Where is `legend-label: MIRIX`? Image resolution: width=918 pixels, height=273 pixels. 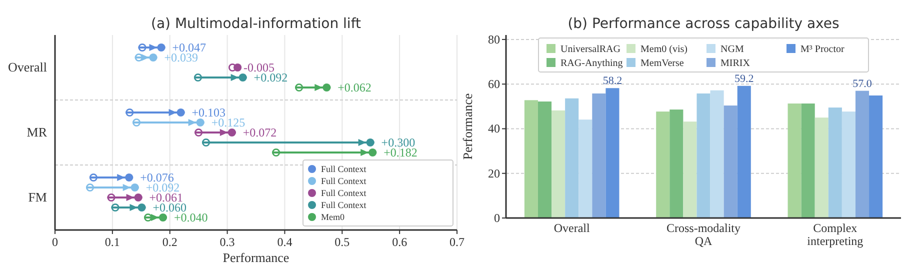 legend-label: MIRIX is located at coordinates (735, 63).